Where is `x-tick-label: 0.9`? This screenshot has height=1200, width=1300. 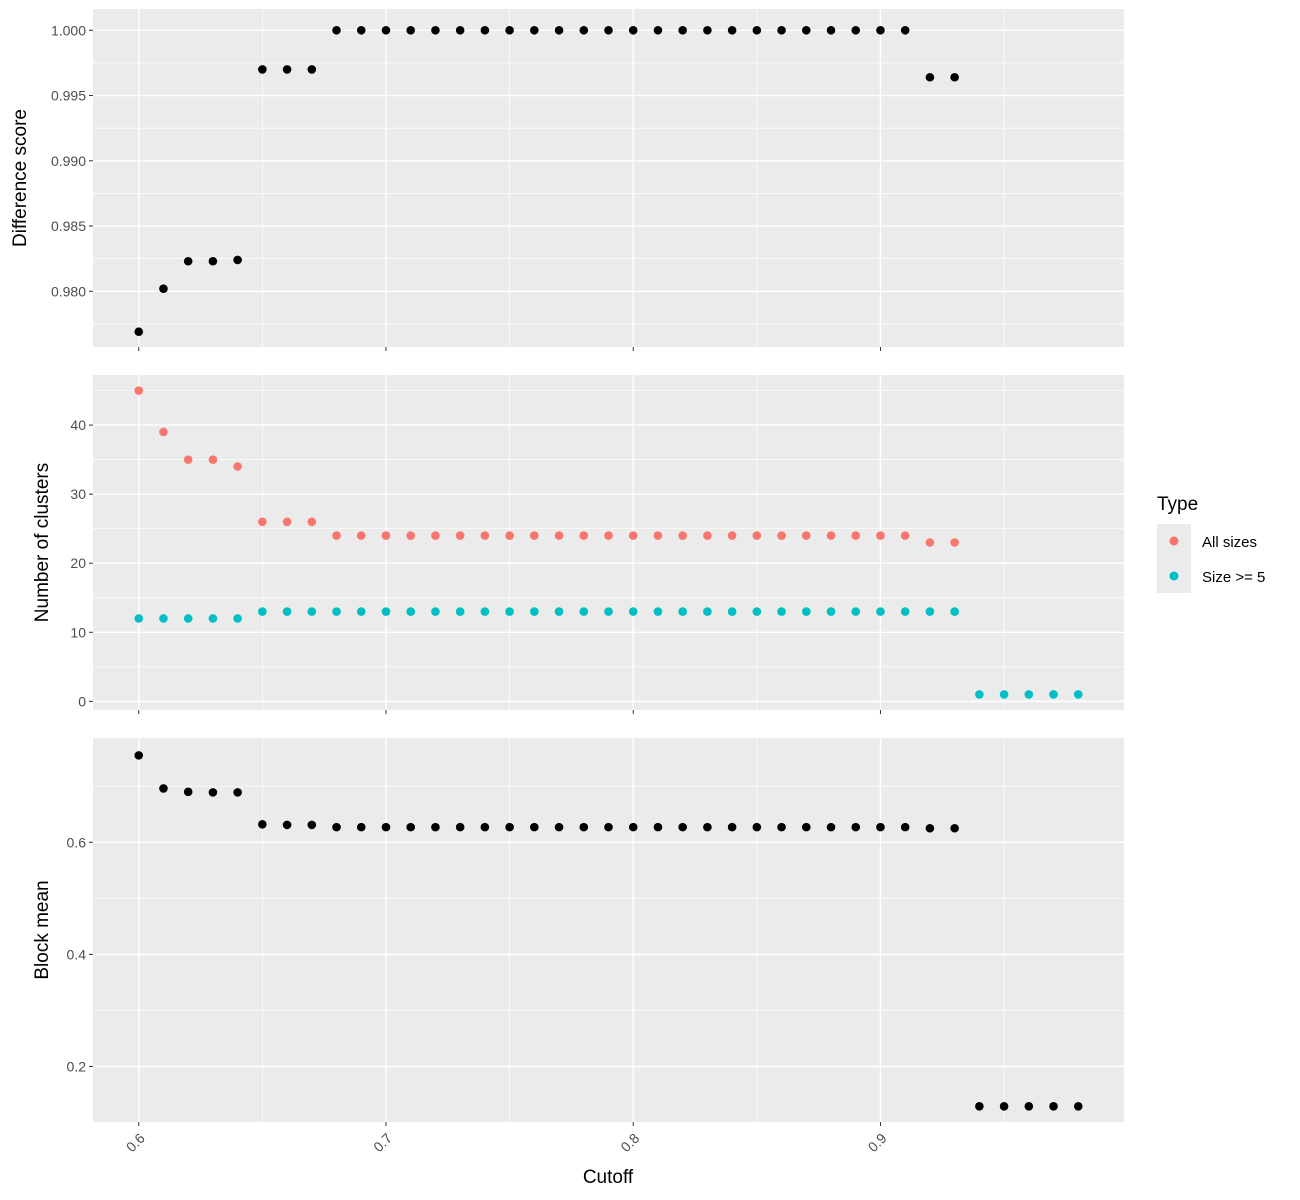 x-tick-label: 0.9 is located at coordinates (877, 1142).